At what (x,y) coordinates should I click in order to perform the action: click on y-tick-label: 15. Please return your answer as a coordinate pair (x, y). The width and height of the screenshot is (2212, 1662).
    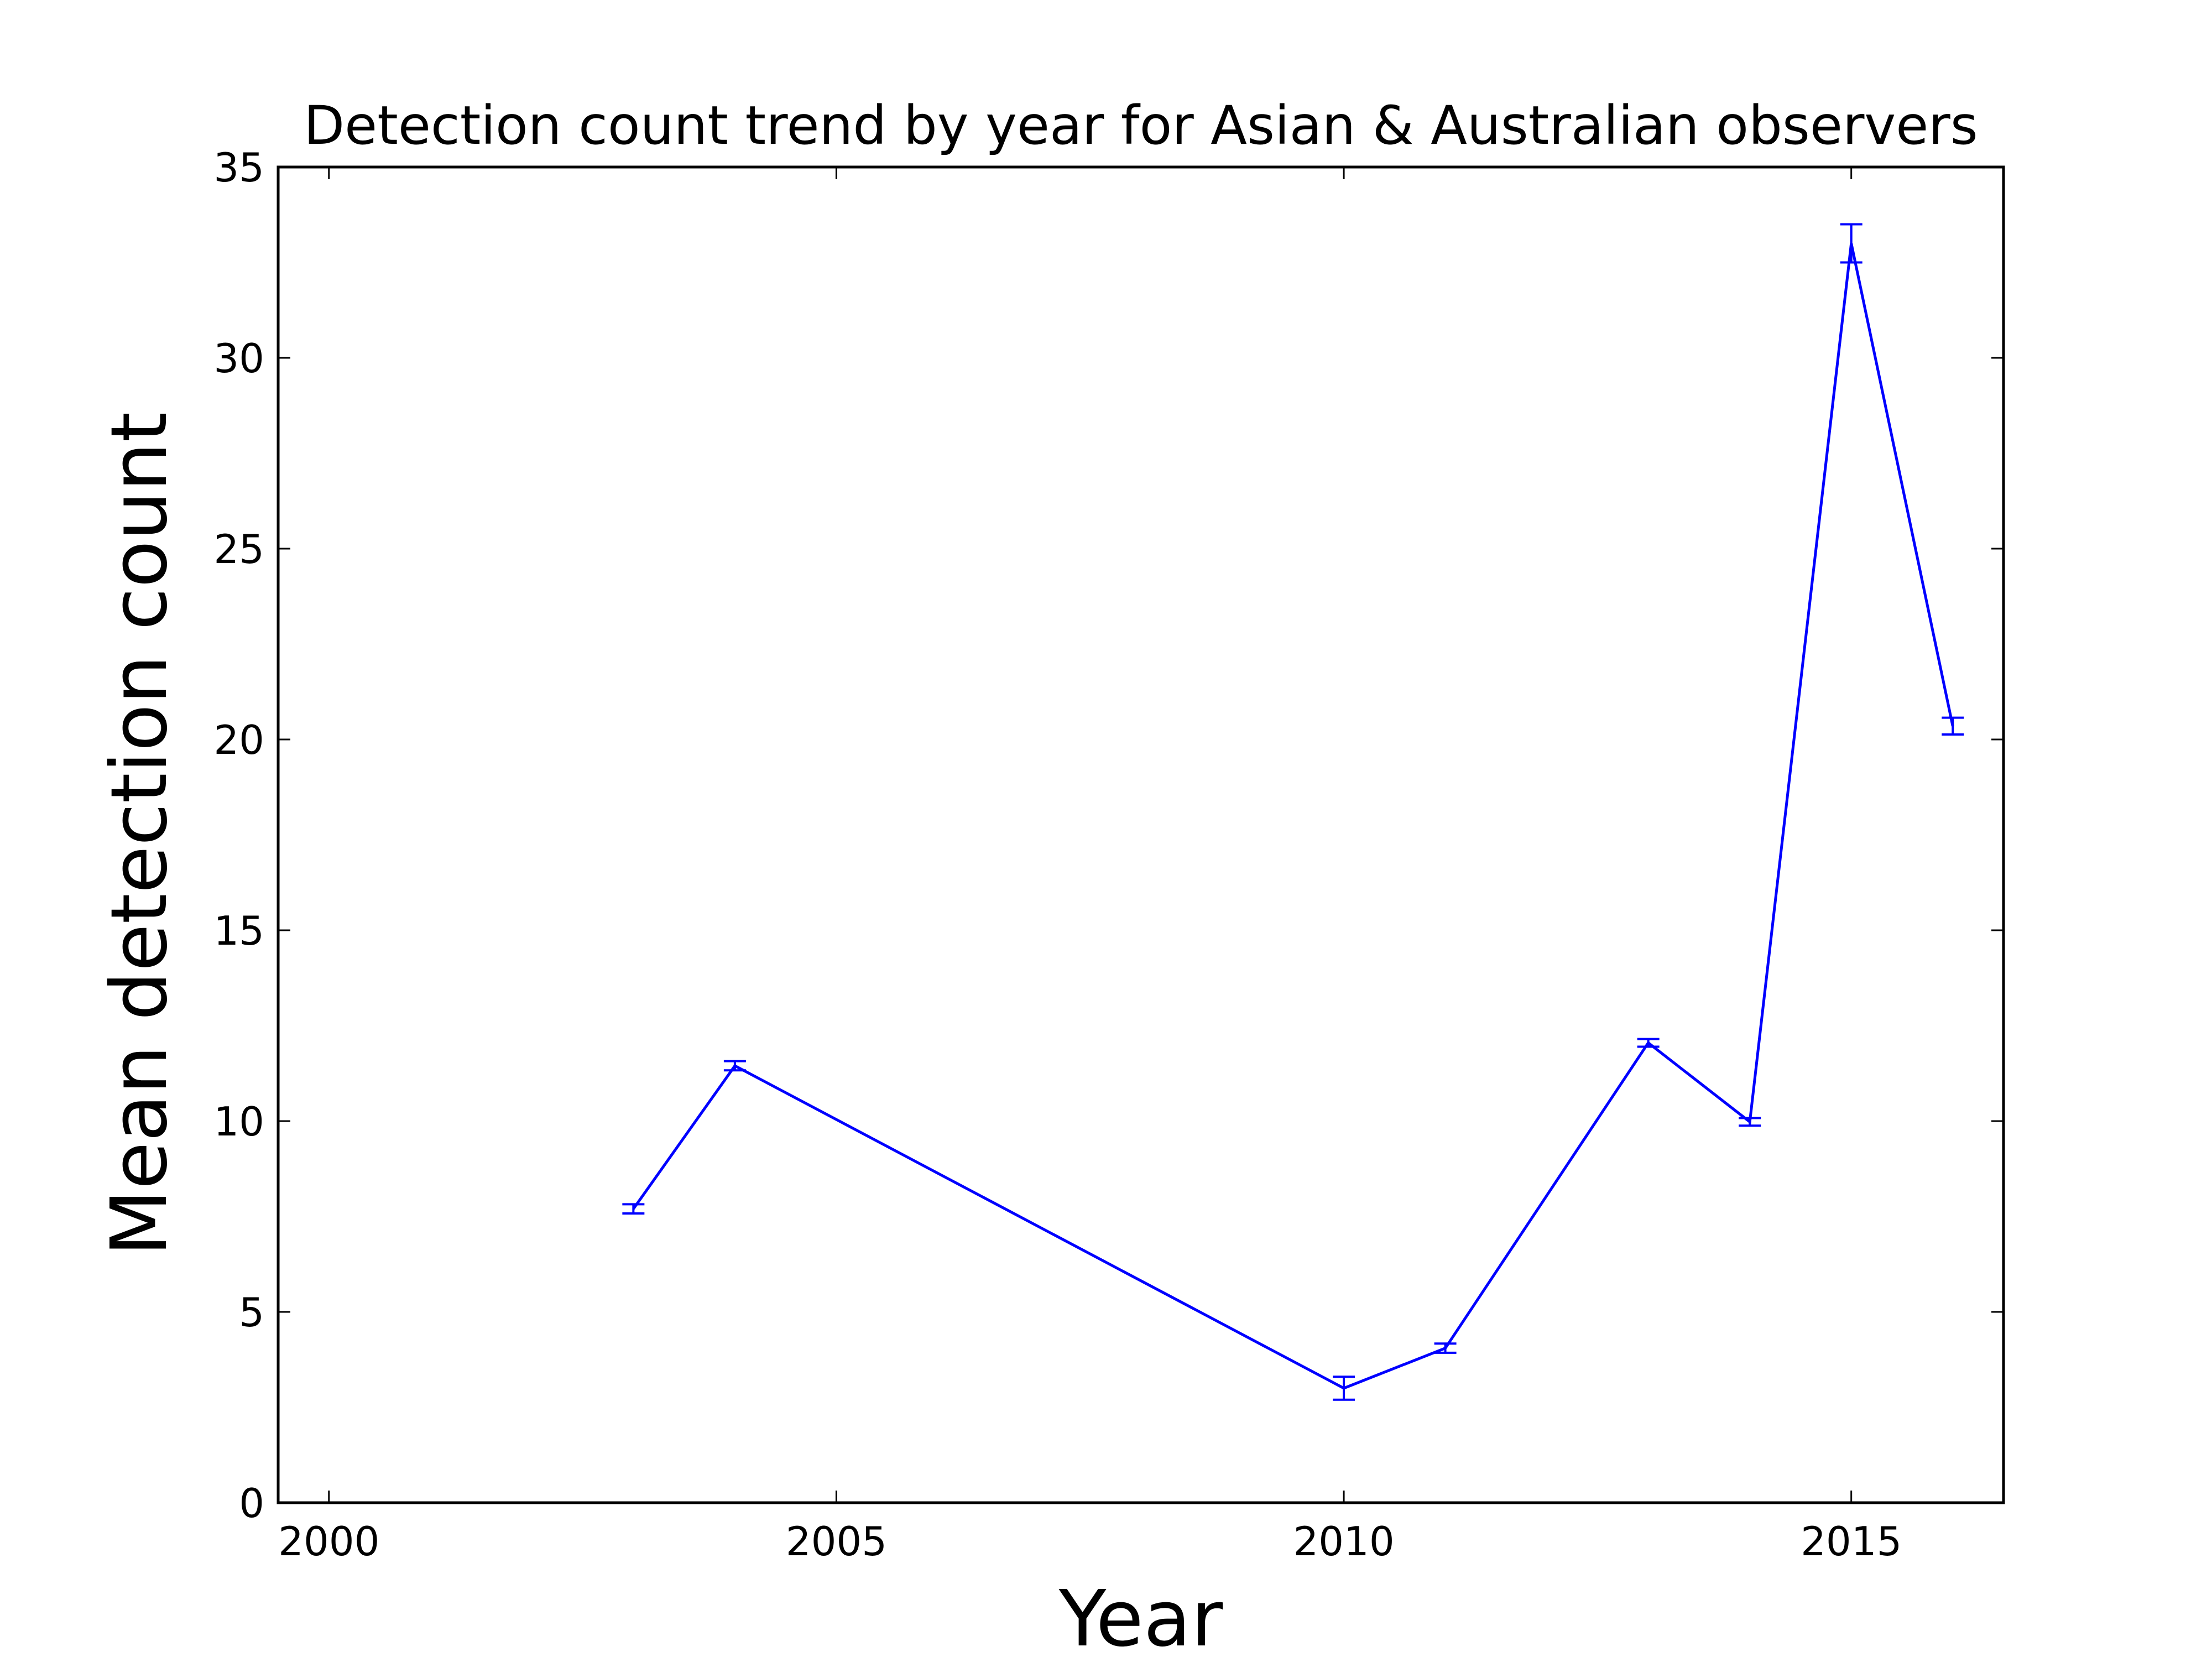
    Looking at the image, I should click on (239, 931).